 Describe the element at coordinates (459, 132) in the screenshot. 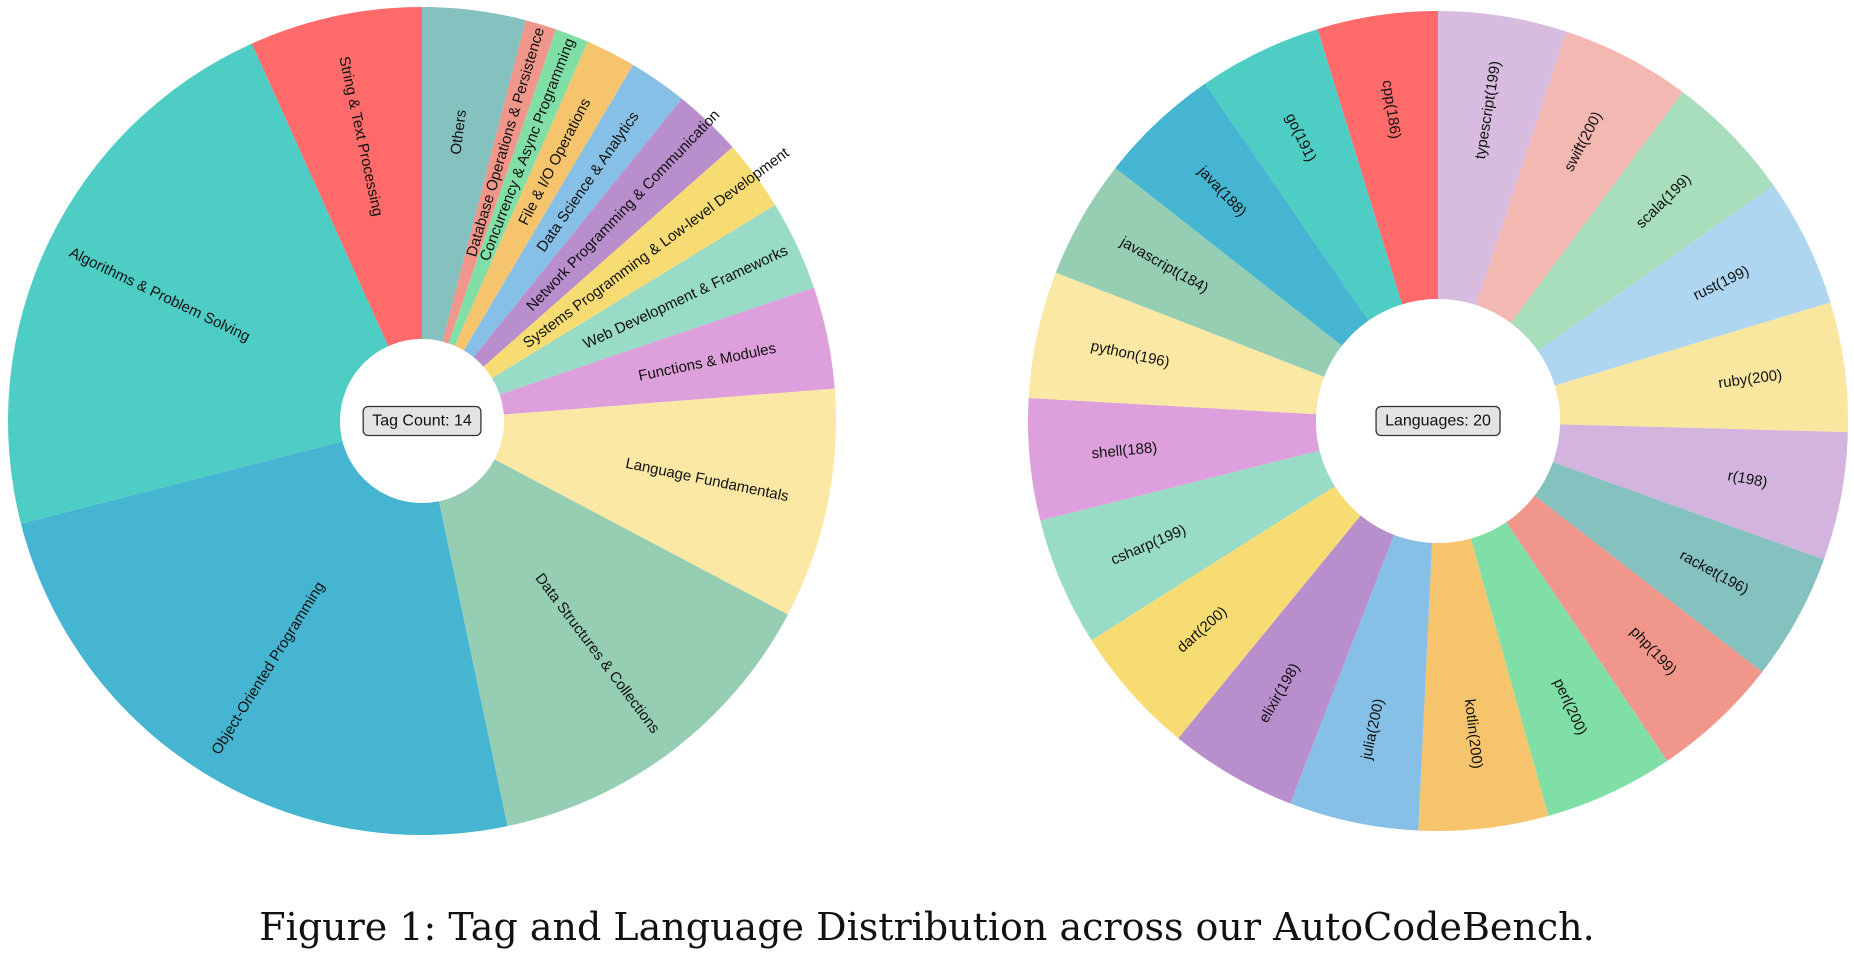

I see `tag-slice-label: Others` at that location.